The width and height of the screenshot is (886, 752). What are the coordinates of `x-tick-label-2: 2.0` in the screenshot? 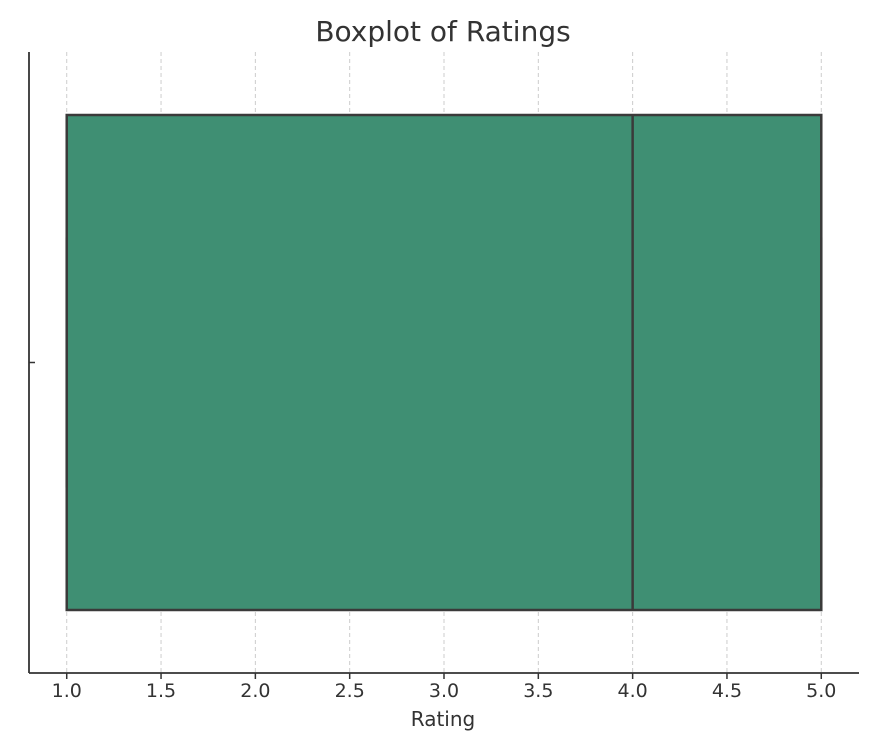 It's located at (255, 691).